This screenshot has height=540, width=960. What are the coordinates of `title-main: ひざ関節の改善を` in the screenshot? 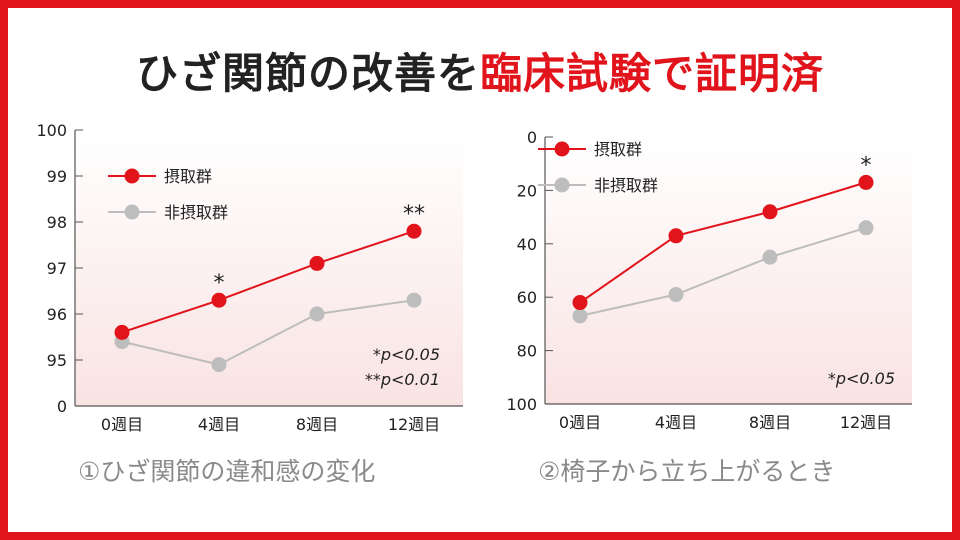 It's located at (307, 73).